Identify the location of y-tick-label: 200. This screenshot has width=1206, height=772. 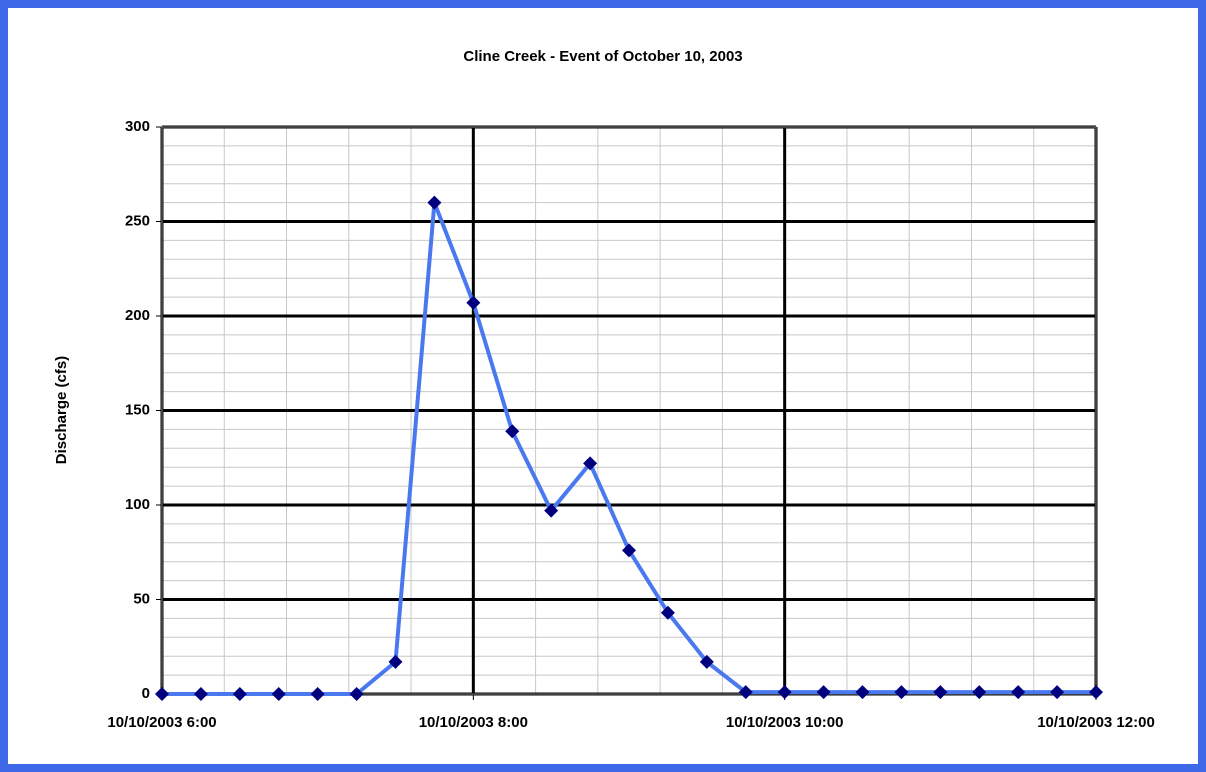
(137, 315).